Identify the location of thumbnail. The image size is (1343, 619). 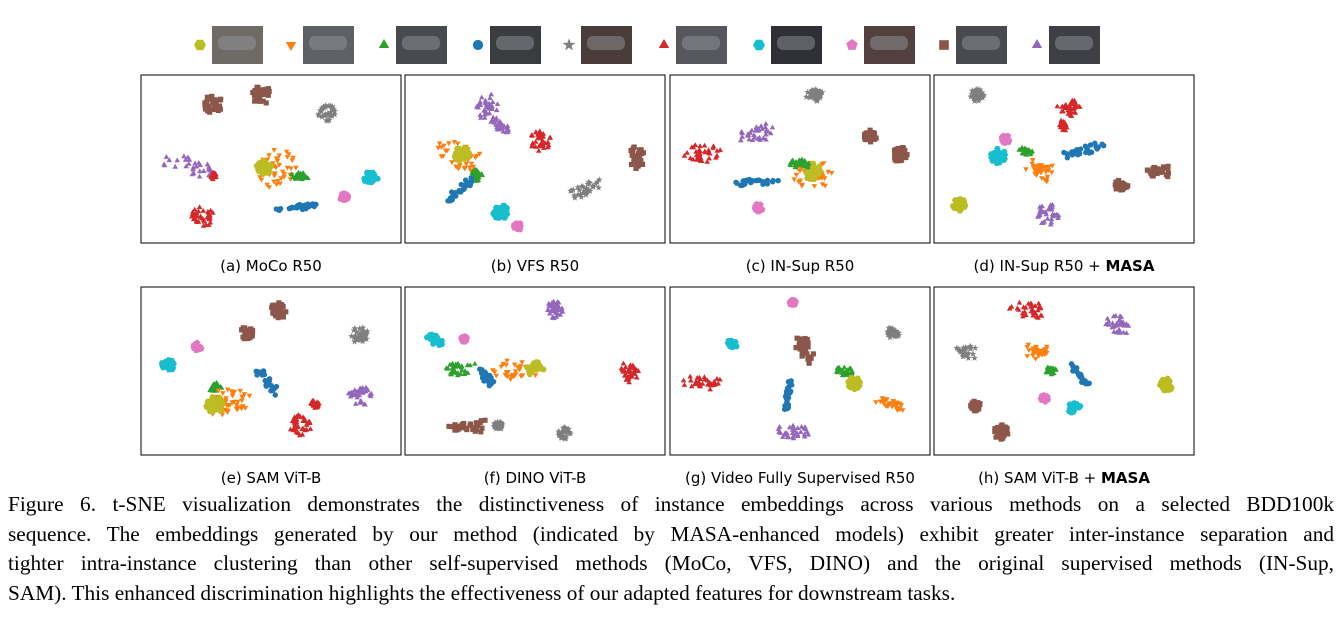
(606, 45).